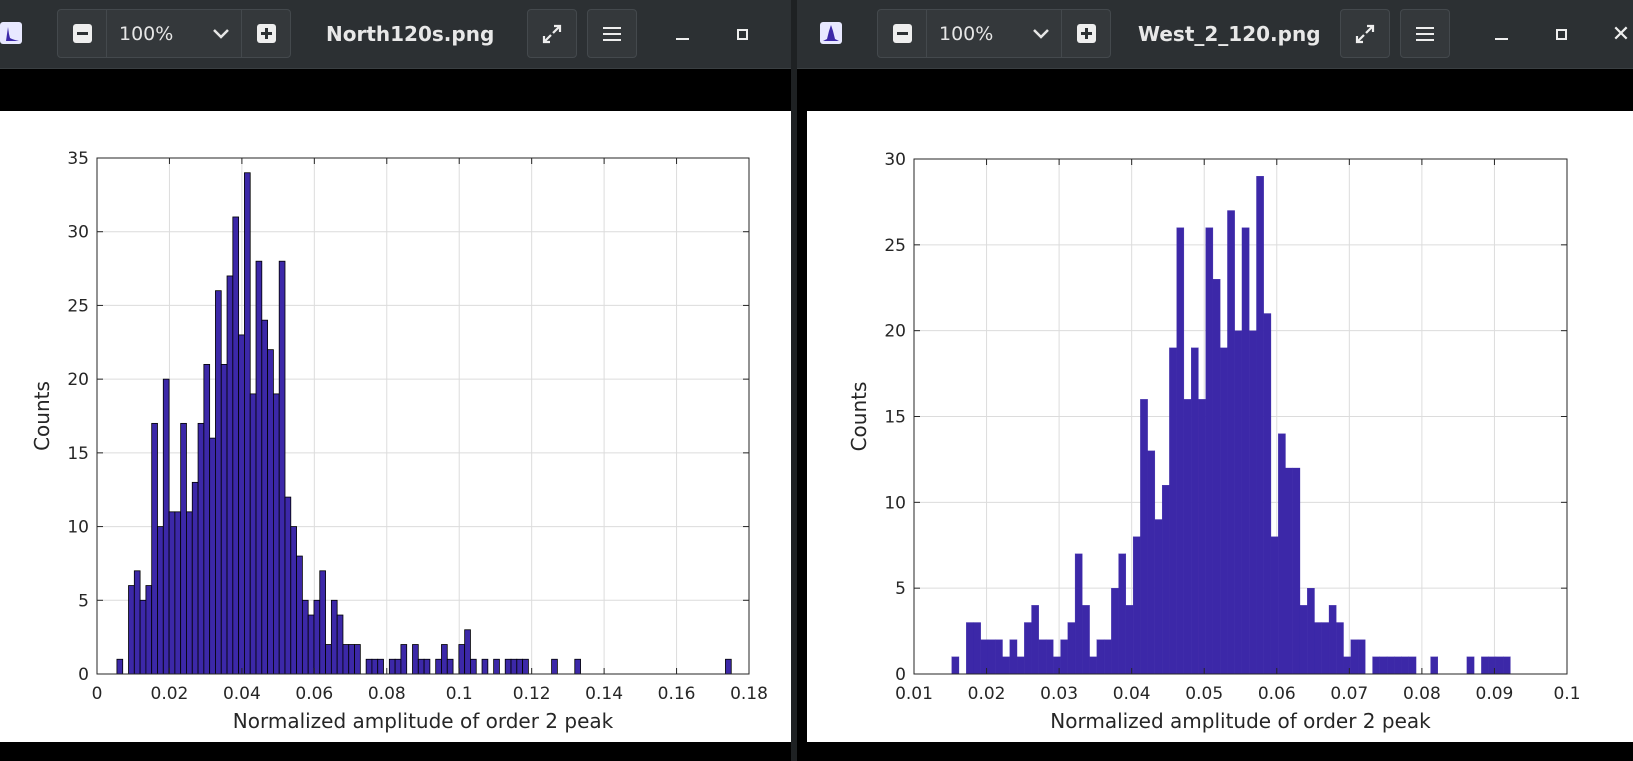  Describe the element at coordinates (1617, 34) in the screenshot. I see `close-button: ✕` at that location.